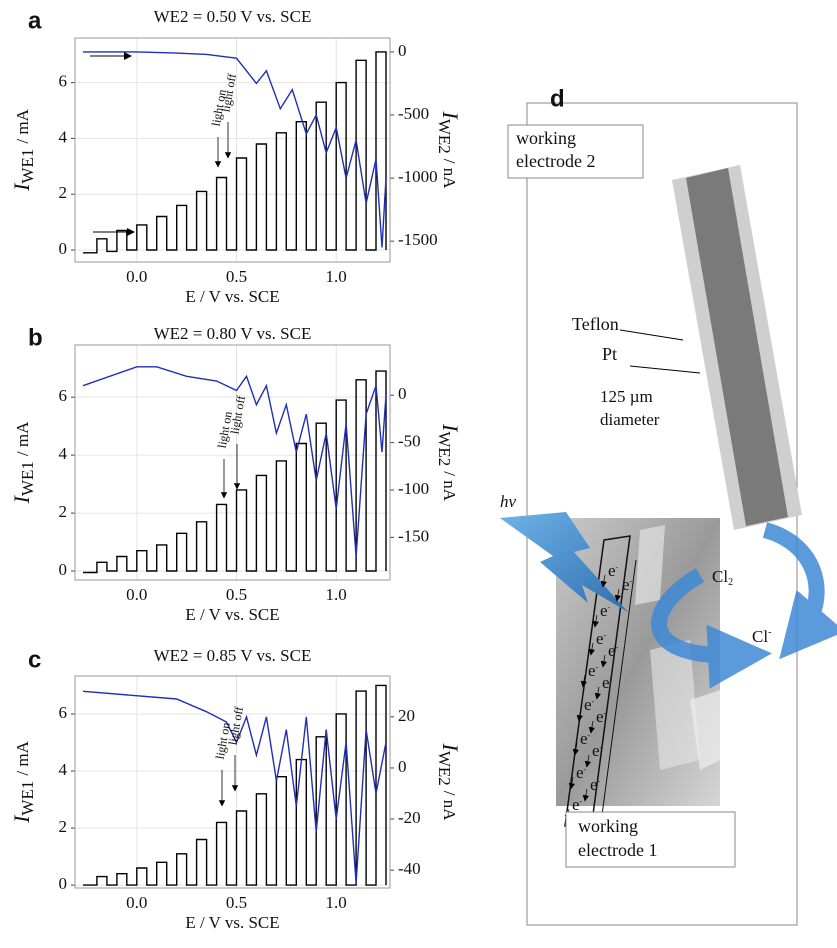 Image resolution: width=837 pixels, height=948 pixels. What do you see at coordinates (555, 161) in the screenshot?
I see `we2-label: electrode 2` at bounding box center [555, 161].